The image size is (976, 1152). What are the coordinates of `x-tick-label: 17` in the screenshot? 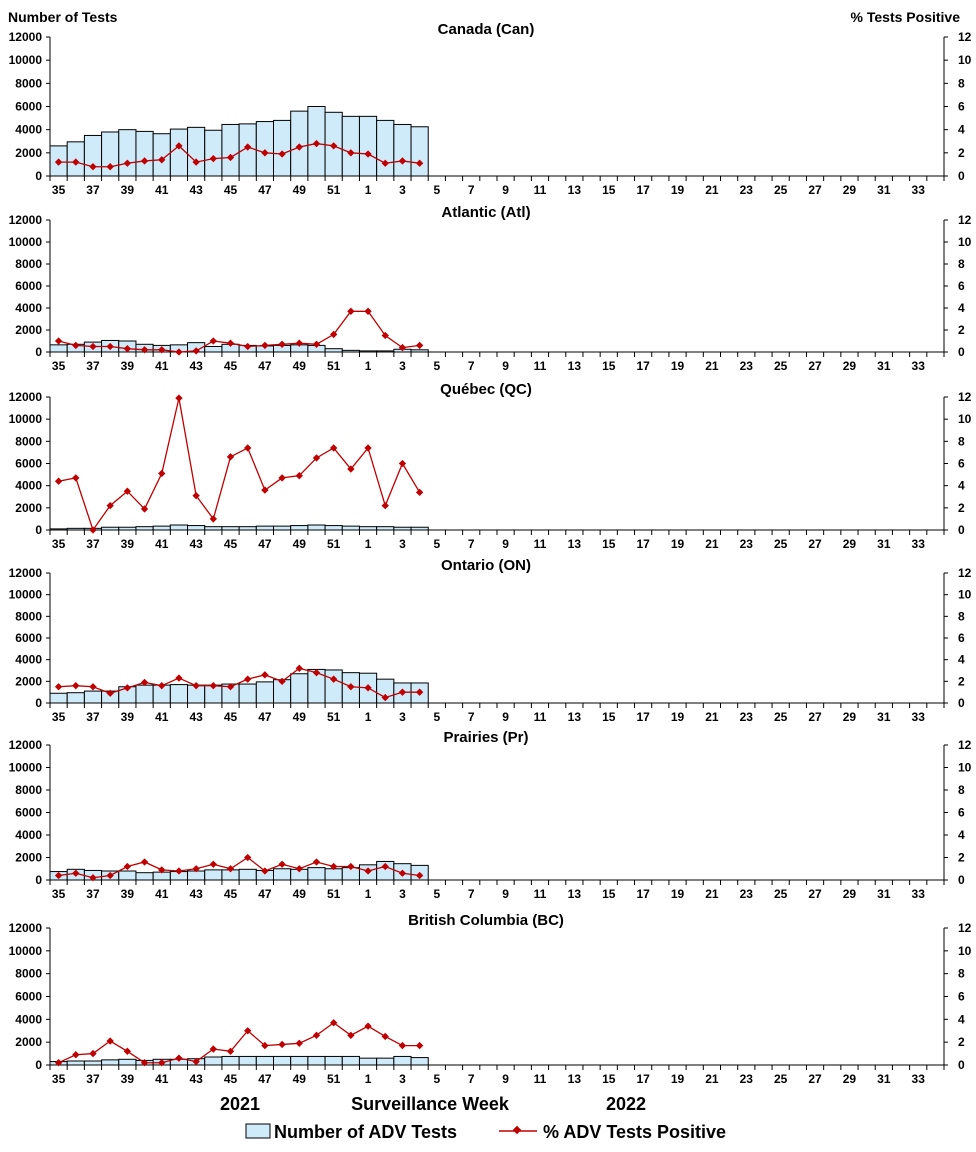 It's located at (643, 366).